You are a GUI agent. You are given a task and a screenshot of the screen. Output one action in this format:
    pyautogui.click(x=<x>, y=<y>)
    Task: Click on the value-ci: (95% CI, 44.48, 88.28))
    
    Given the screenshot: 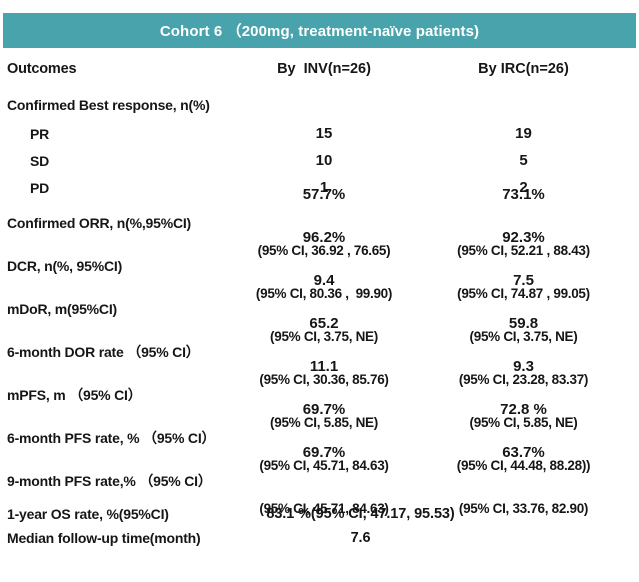 What is the action you would take?
    pyautogui.click(x=523, y=465)
    